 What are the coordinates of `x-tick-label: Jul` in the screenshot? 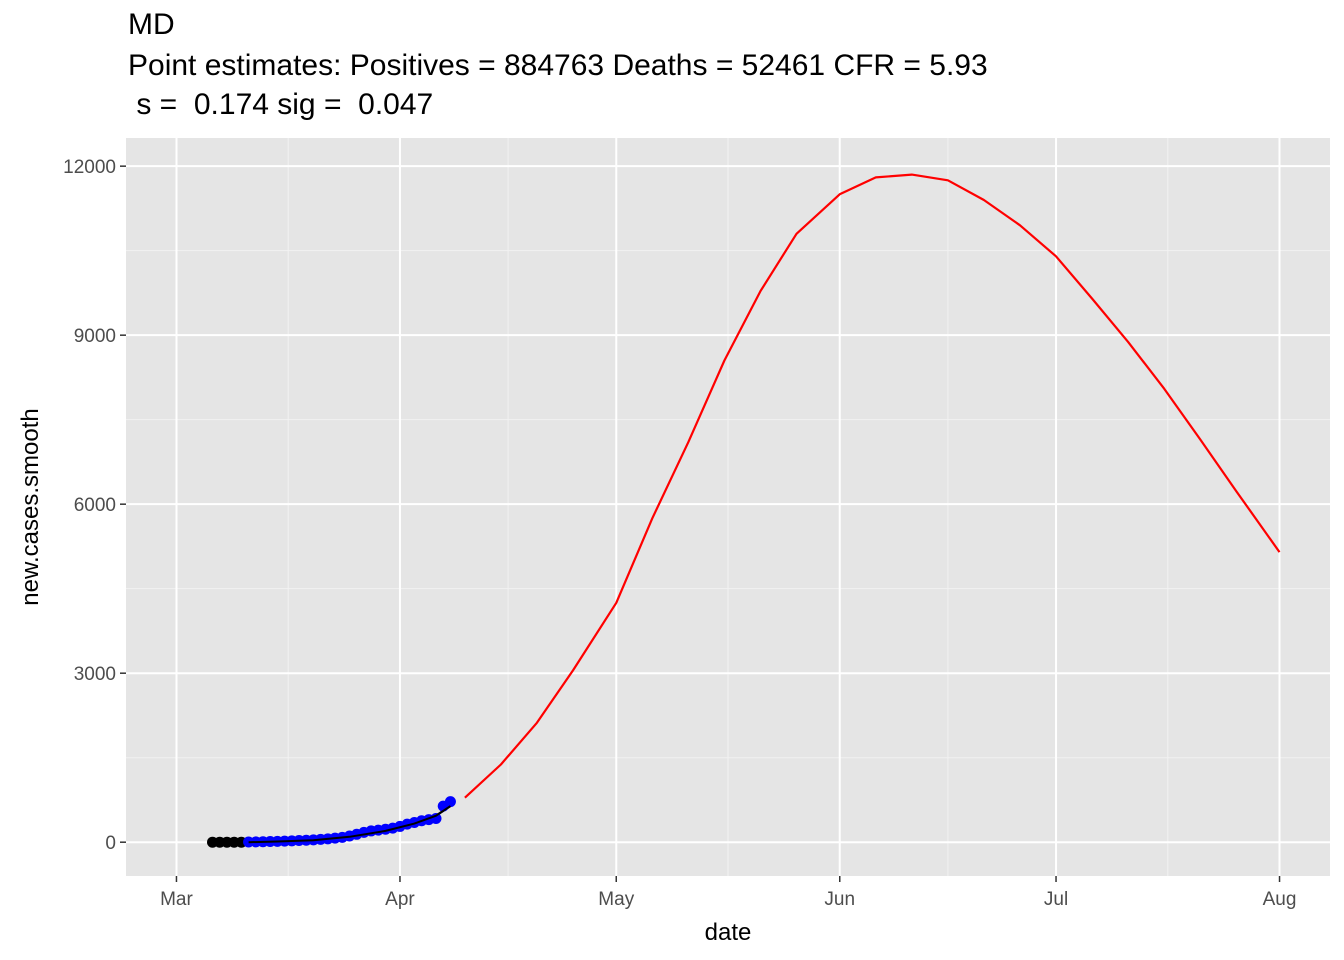 It's located at (1056, 899).